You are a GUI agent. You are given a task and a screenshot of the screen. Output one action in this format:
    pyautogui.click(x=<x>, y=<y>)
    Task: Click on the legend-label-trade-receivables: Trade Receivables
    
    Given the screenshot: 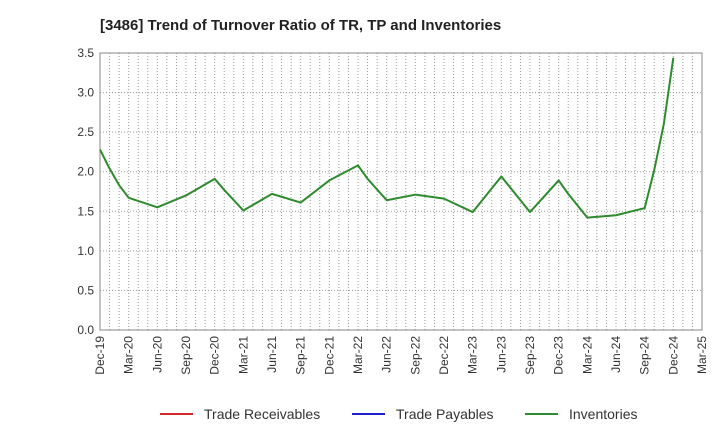 What is the action you would take?
    pyautogui.click(x=262, y=414)
    